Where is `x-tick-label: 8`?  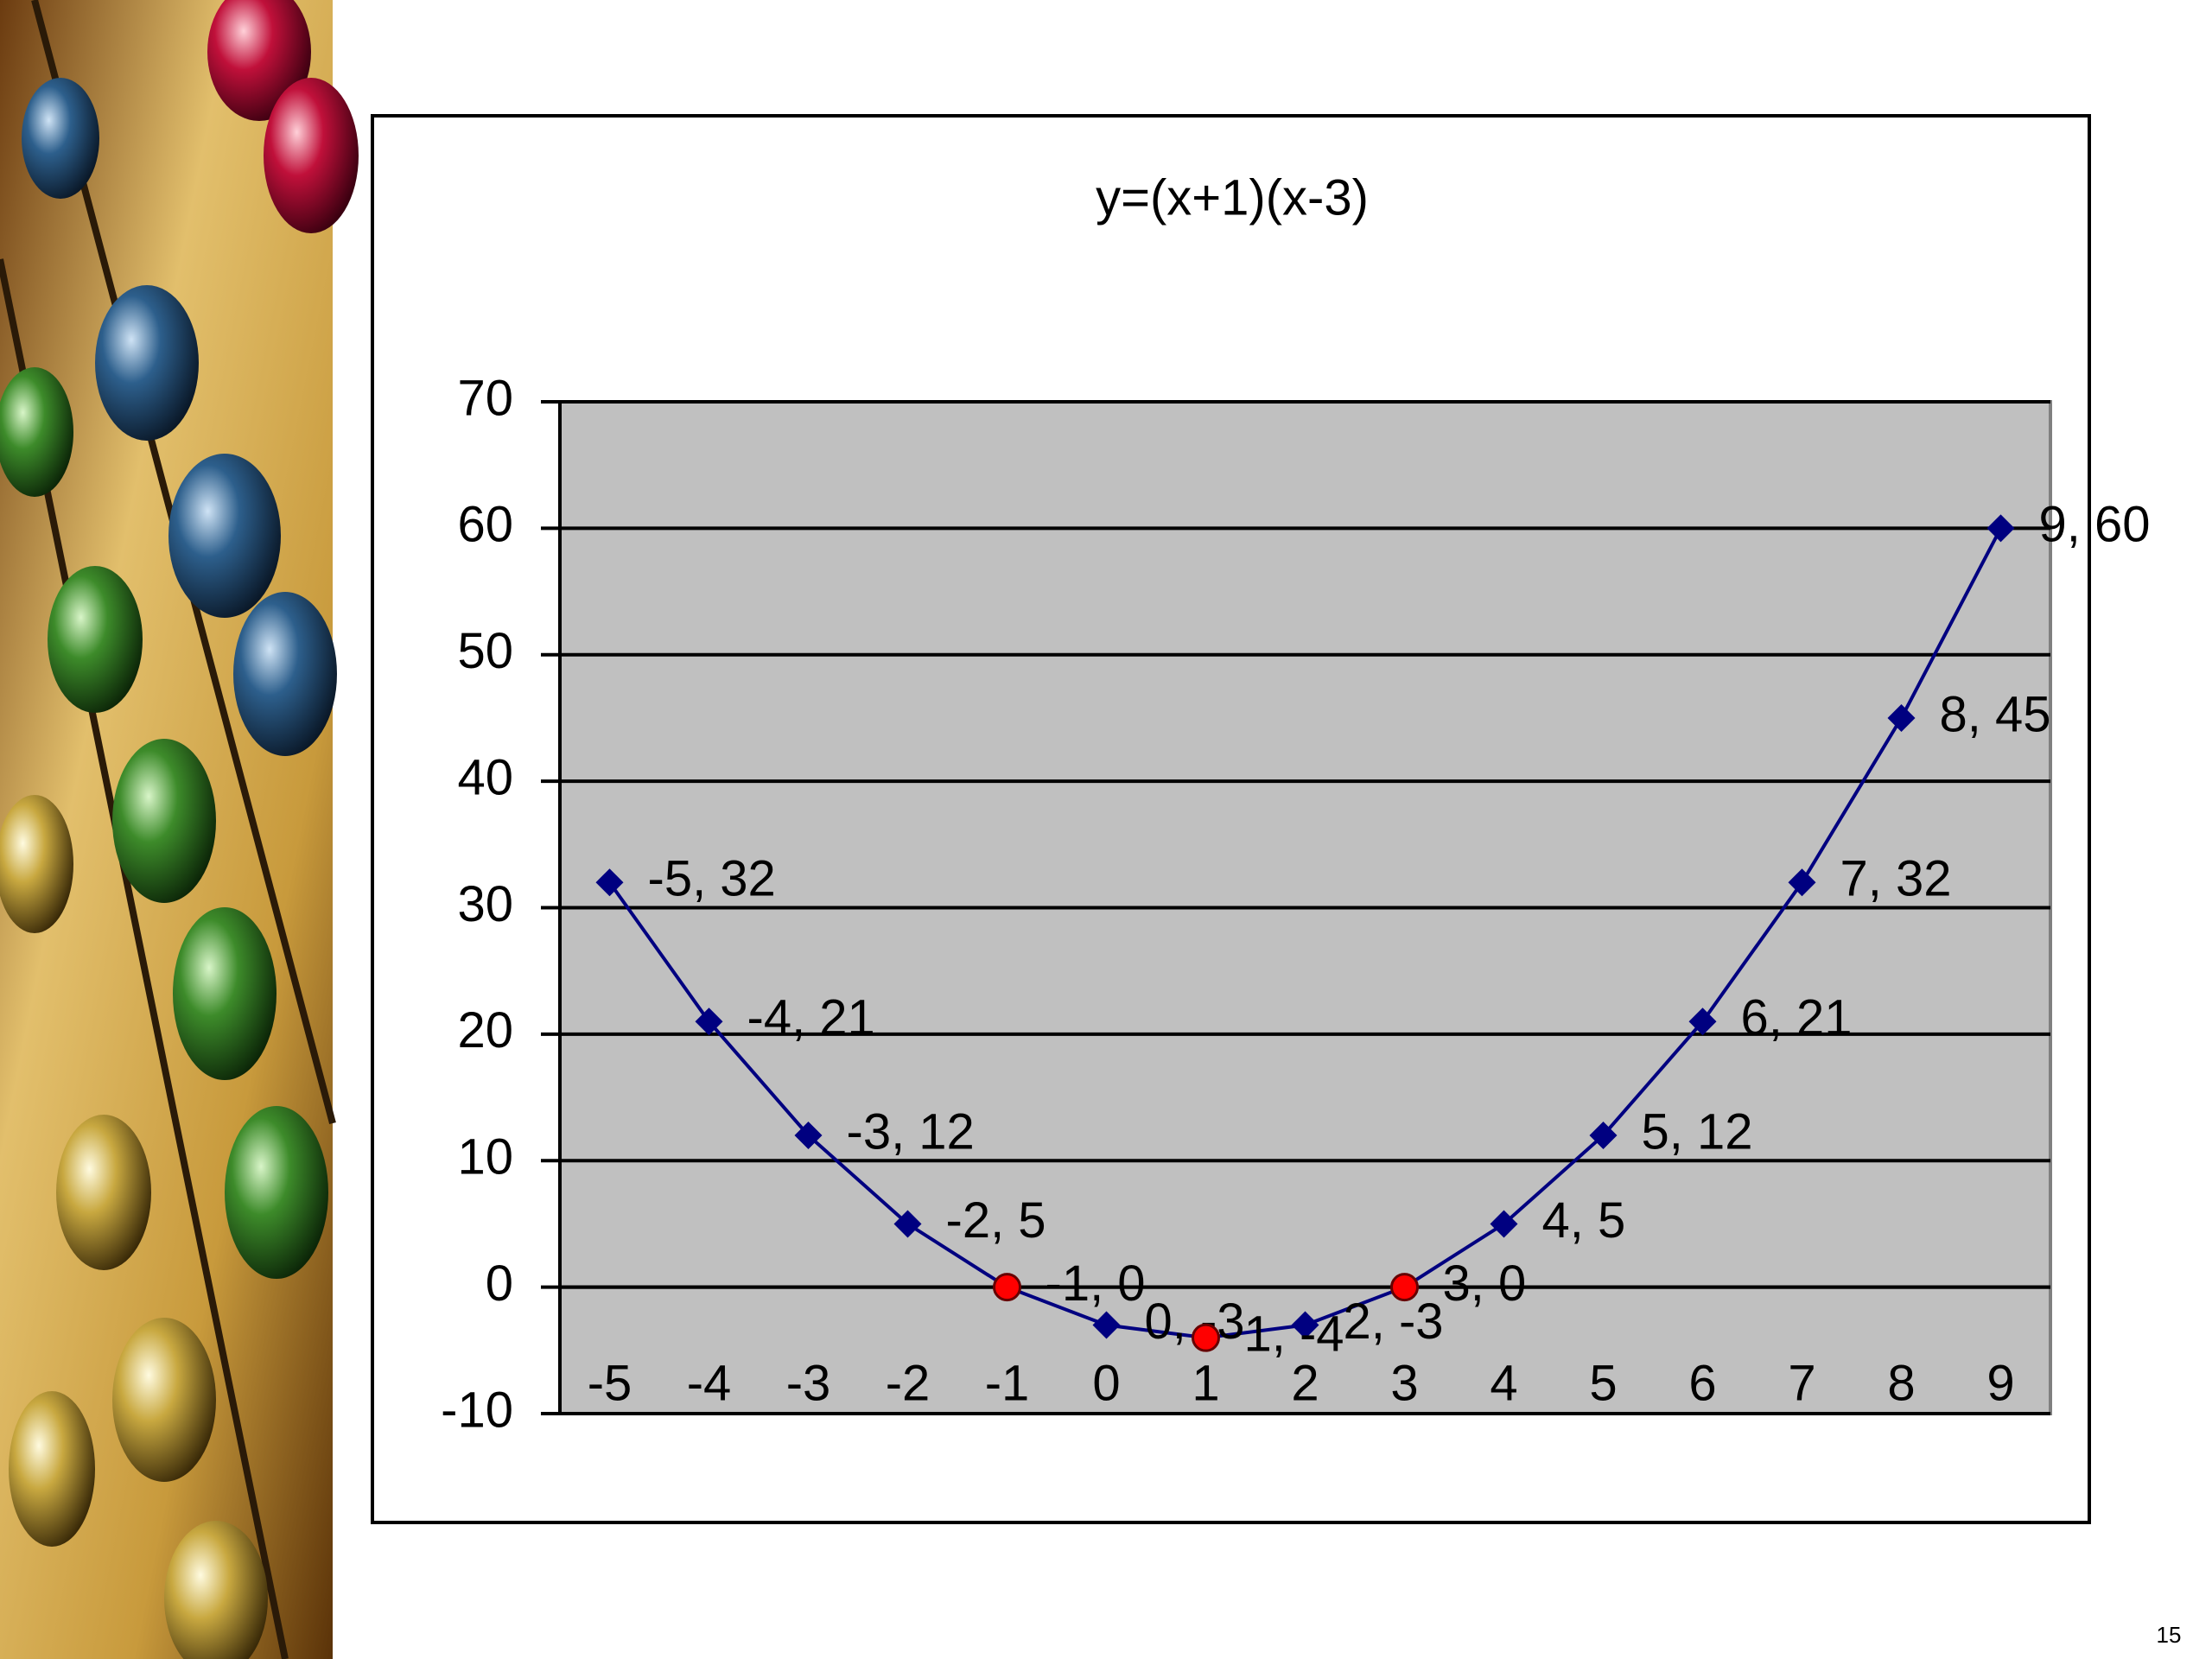 x-tick-label: 8 is located at coordinates (1901, 1383).